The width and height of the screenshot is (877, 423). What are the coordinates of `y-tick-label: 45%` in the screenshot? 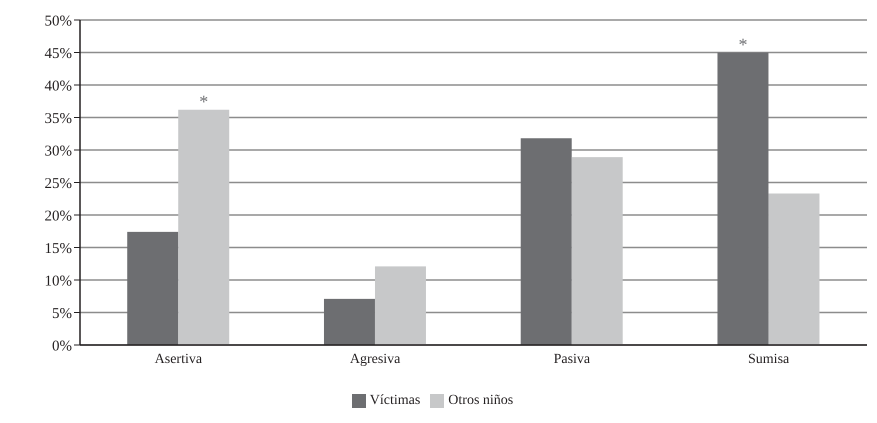 It's located at (58, 54).